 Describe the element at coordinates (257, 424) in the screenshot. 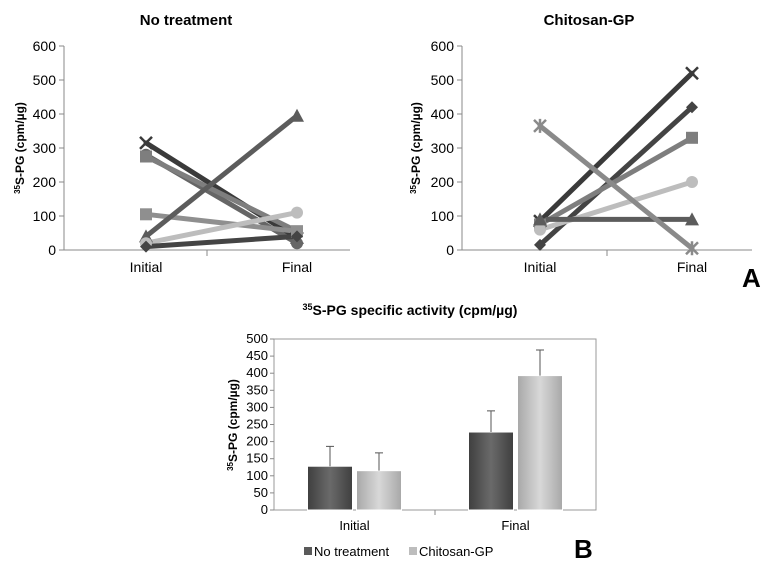

I see `y-tick-label: 250` at that location.